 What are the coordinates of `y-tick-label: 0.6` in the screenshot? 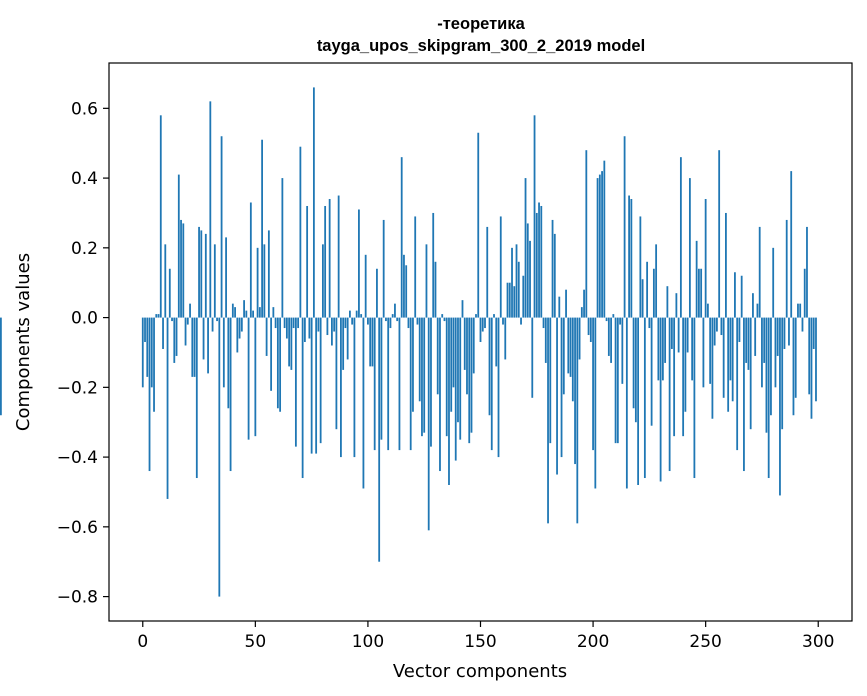 It's located at (84, 109).